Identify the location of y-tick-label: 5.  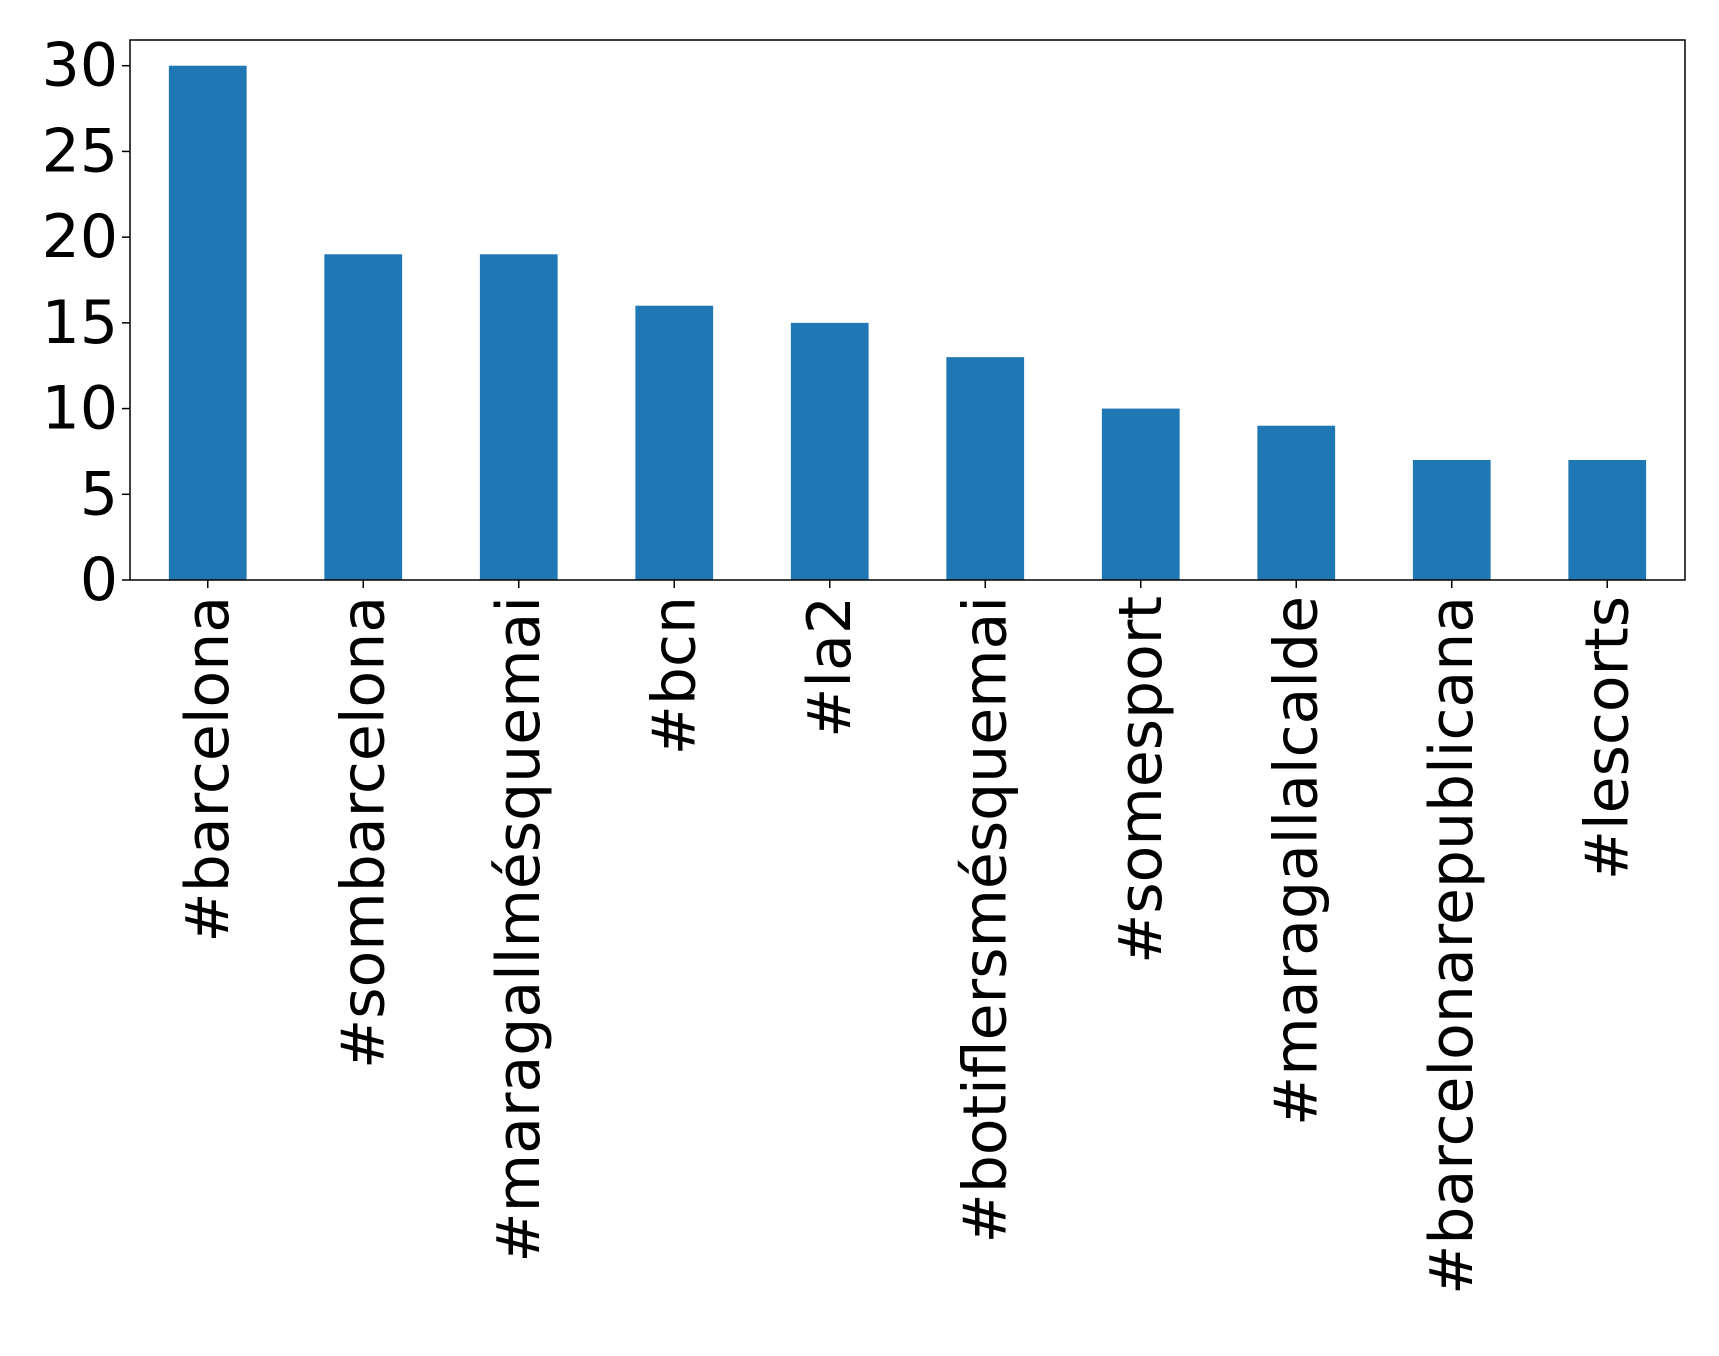
(99, 494).